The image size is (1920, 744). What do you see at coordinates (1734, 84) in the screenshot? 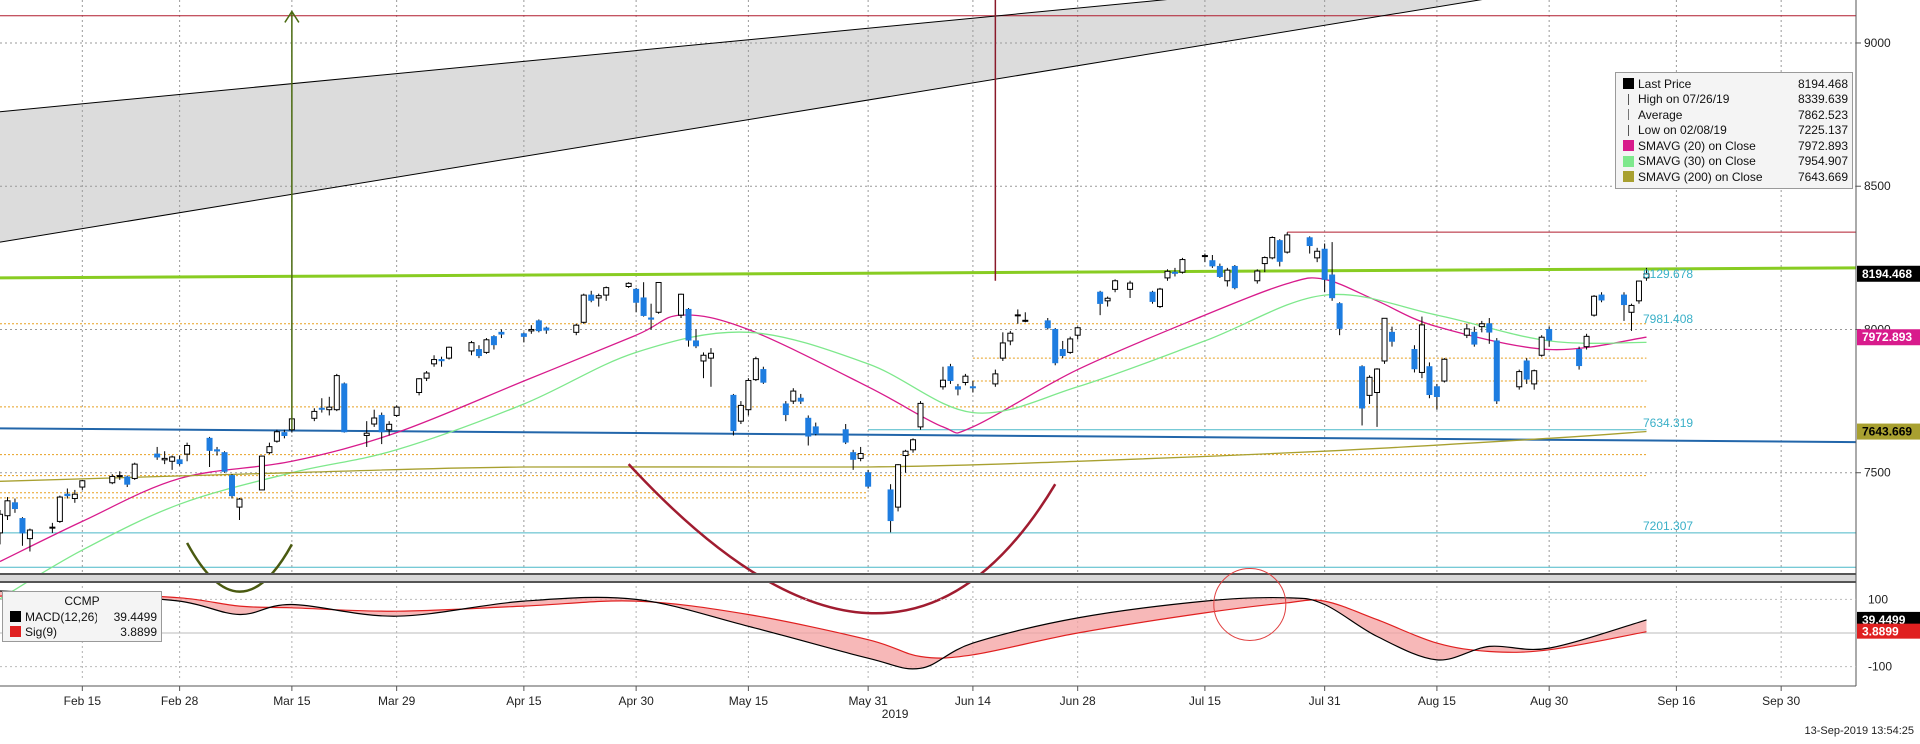
I see `legend-row: Last Price 8194.468` at bounding box center [1734, 84].